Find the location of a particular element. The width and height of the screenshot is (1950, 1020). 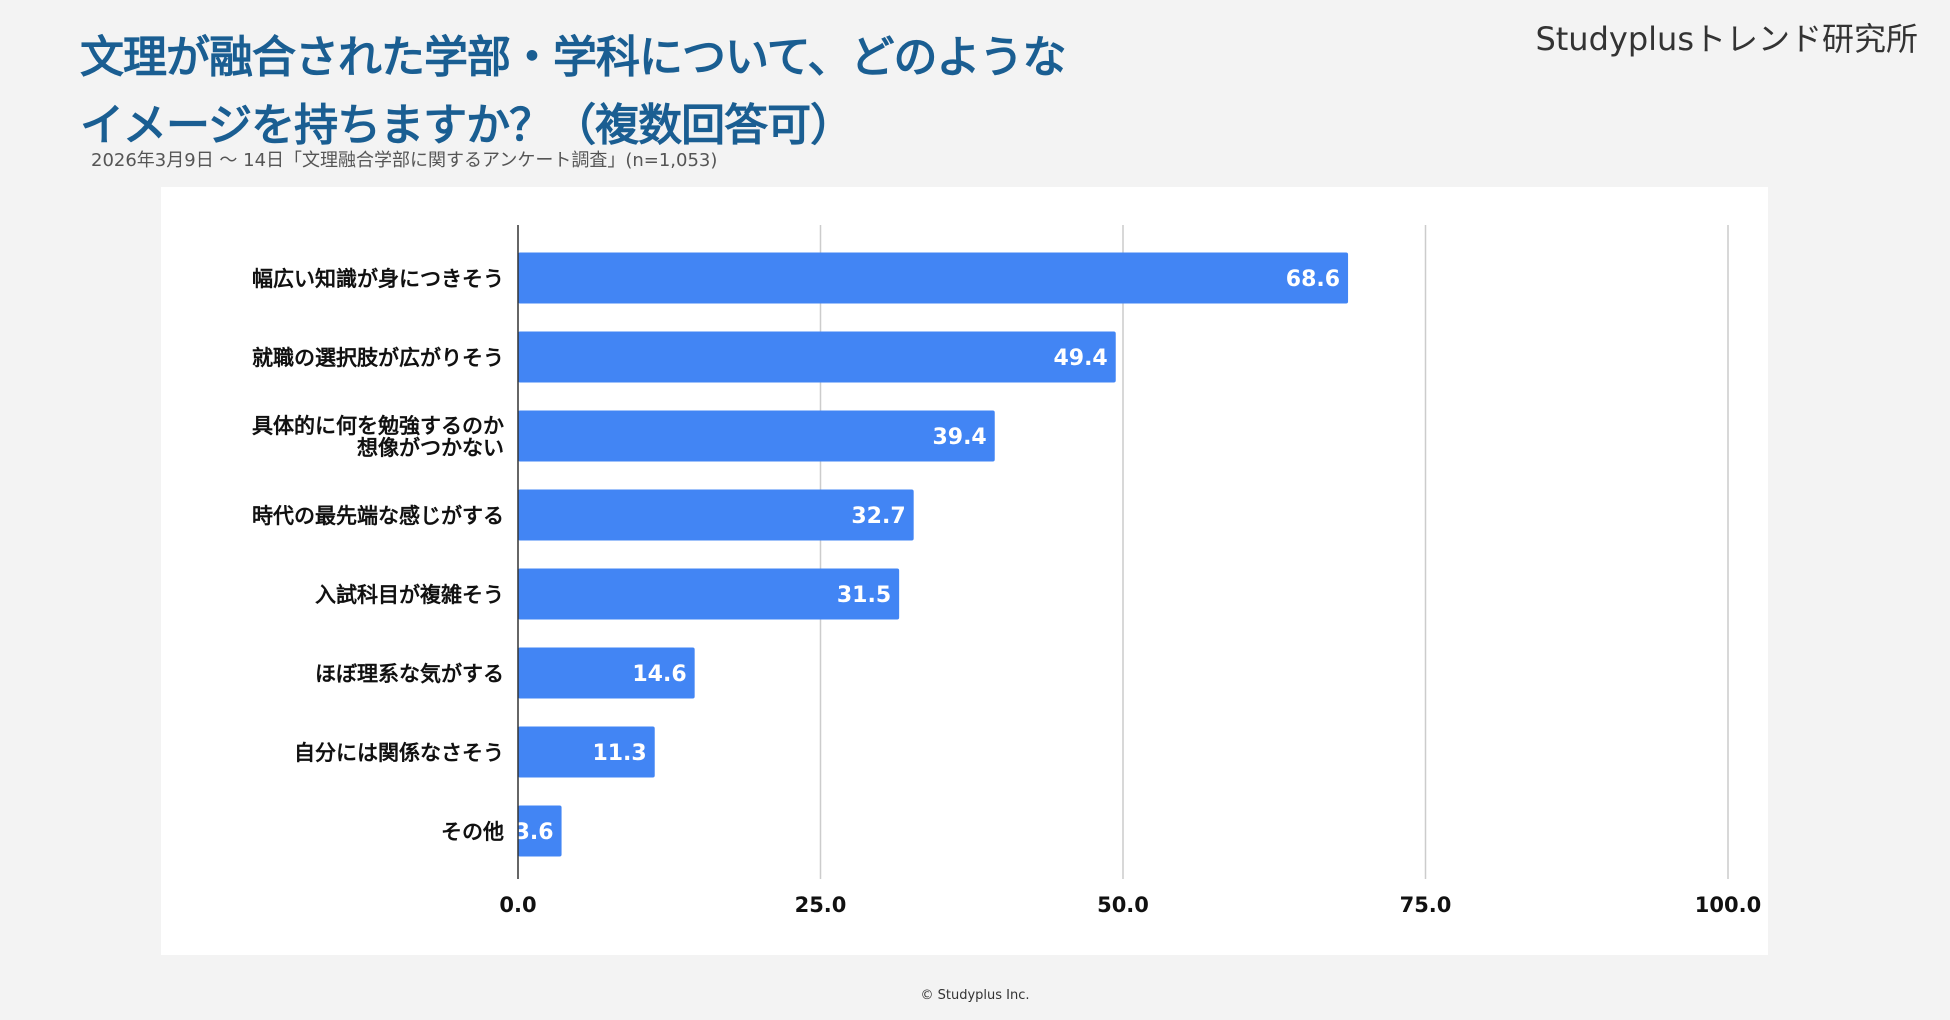

data-label-3: 39.4 is located at coordinates (959, 437).